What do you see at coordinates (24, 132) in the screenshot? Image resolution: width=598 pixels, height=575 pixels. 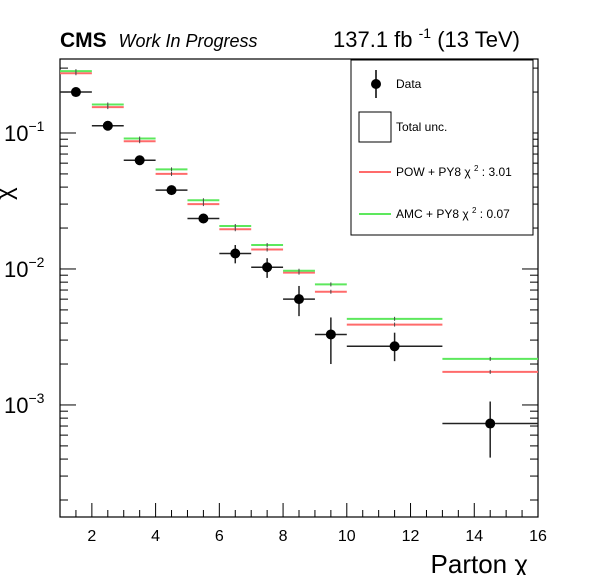 I see `y-tick-label: 10⁻¹` at bounding box center [24, 132].